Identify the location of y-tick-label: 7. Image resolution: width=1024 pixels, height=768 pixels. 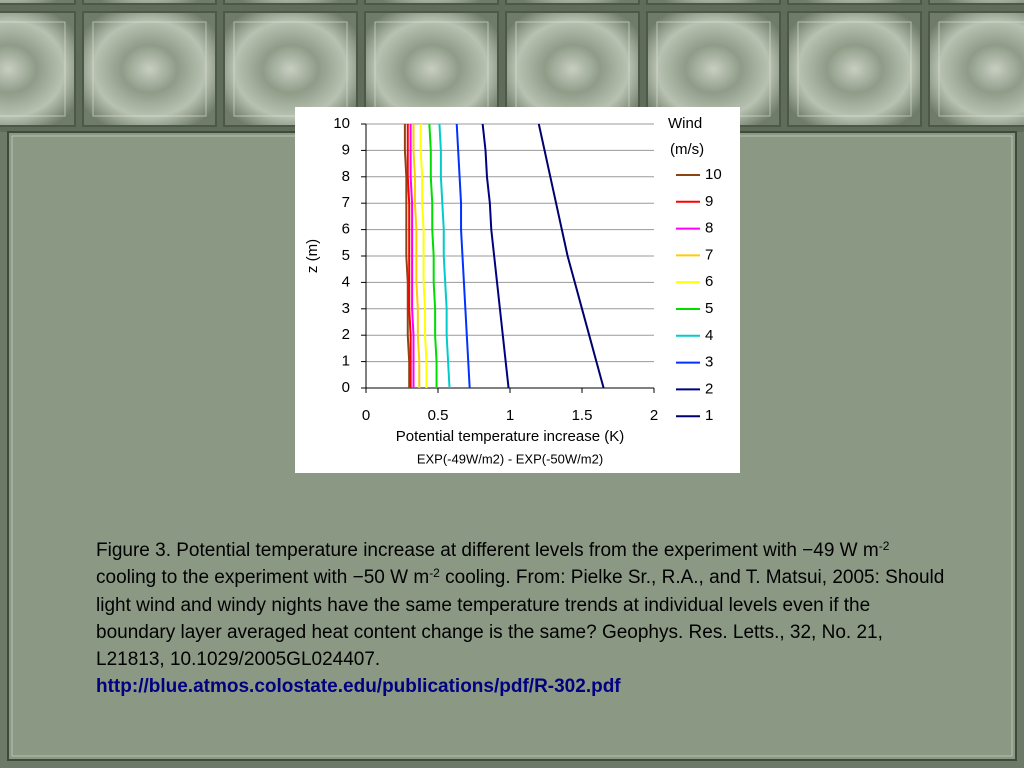
(346, 202).